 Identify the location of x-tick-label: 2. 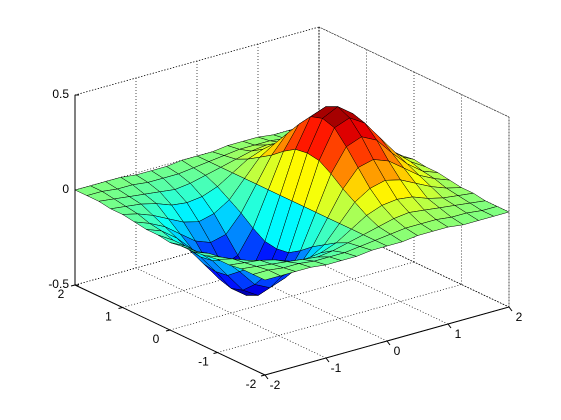
(519, 317).